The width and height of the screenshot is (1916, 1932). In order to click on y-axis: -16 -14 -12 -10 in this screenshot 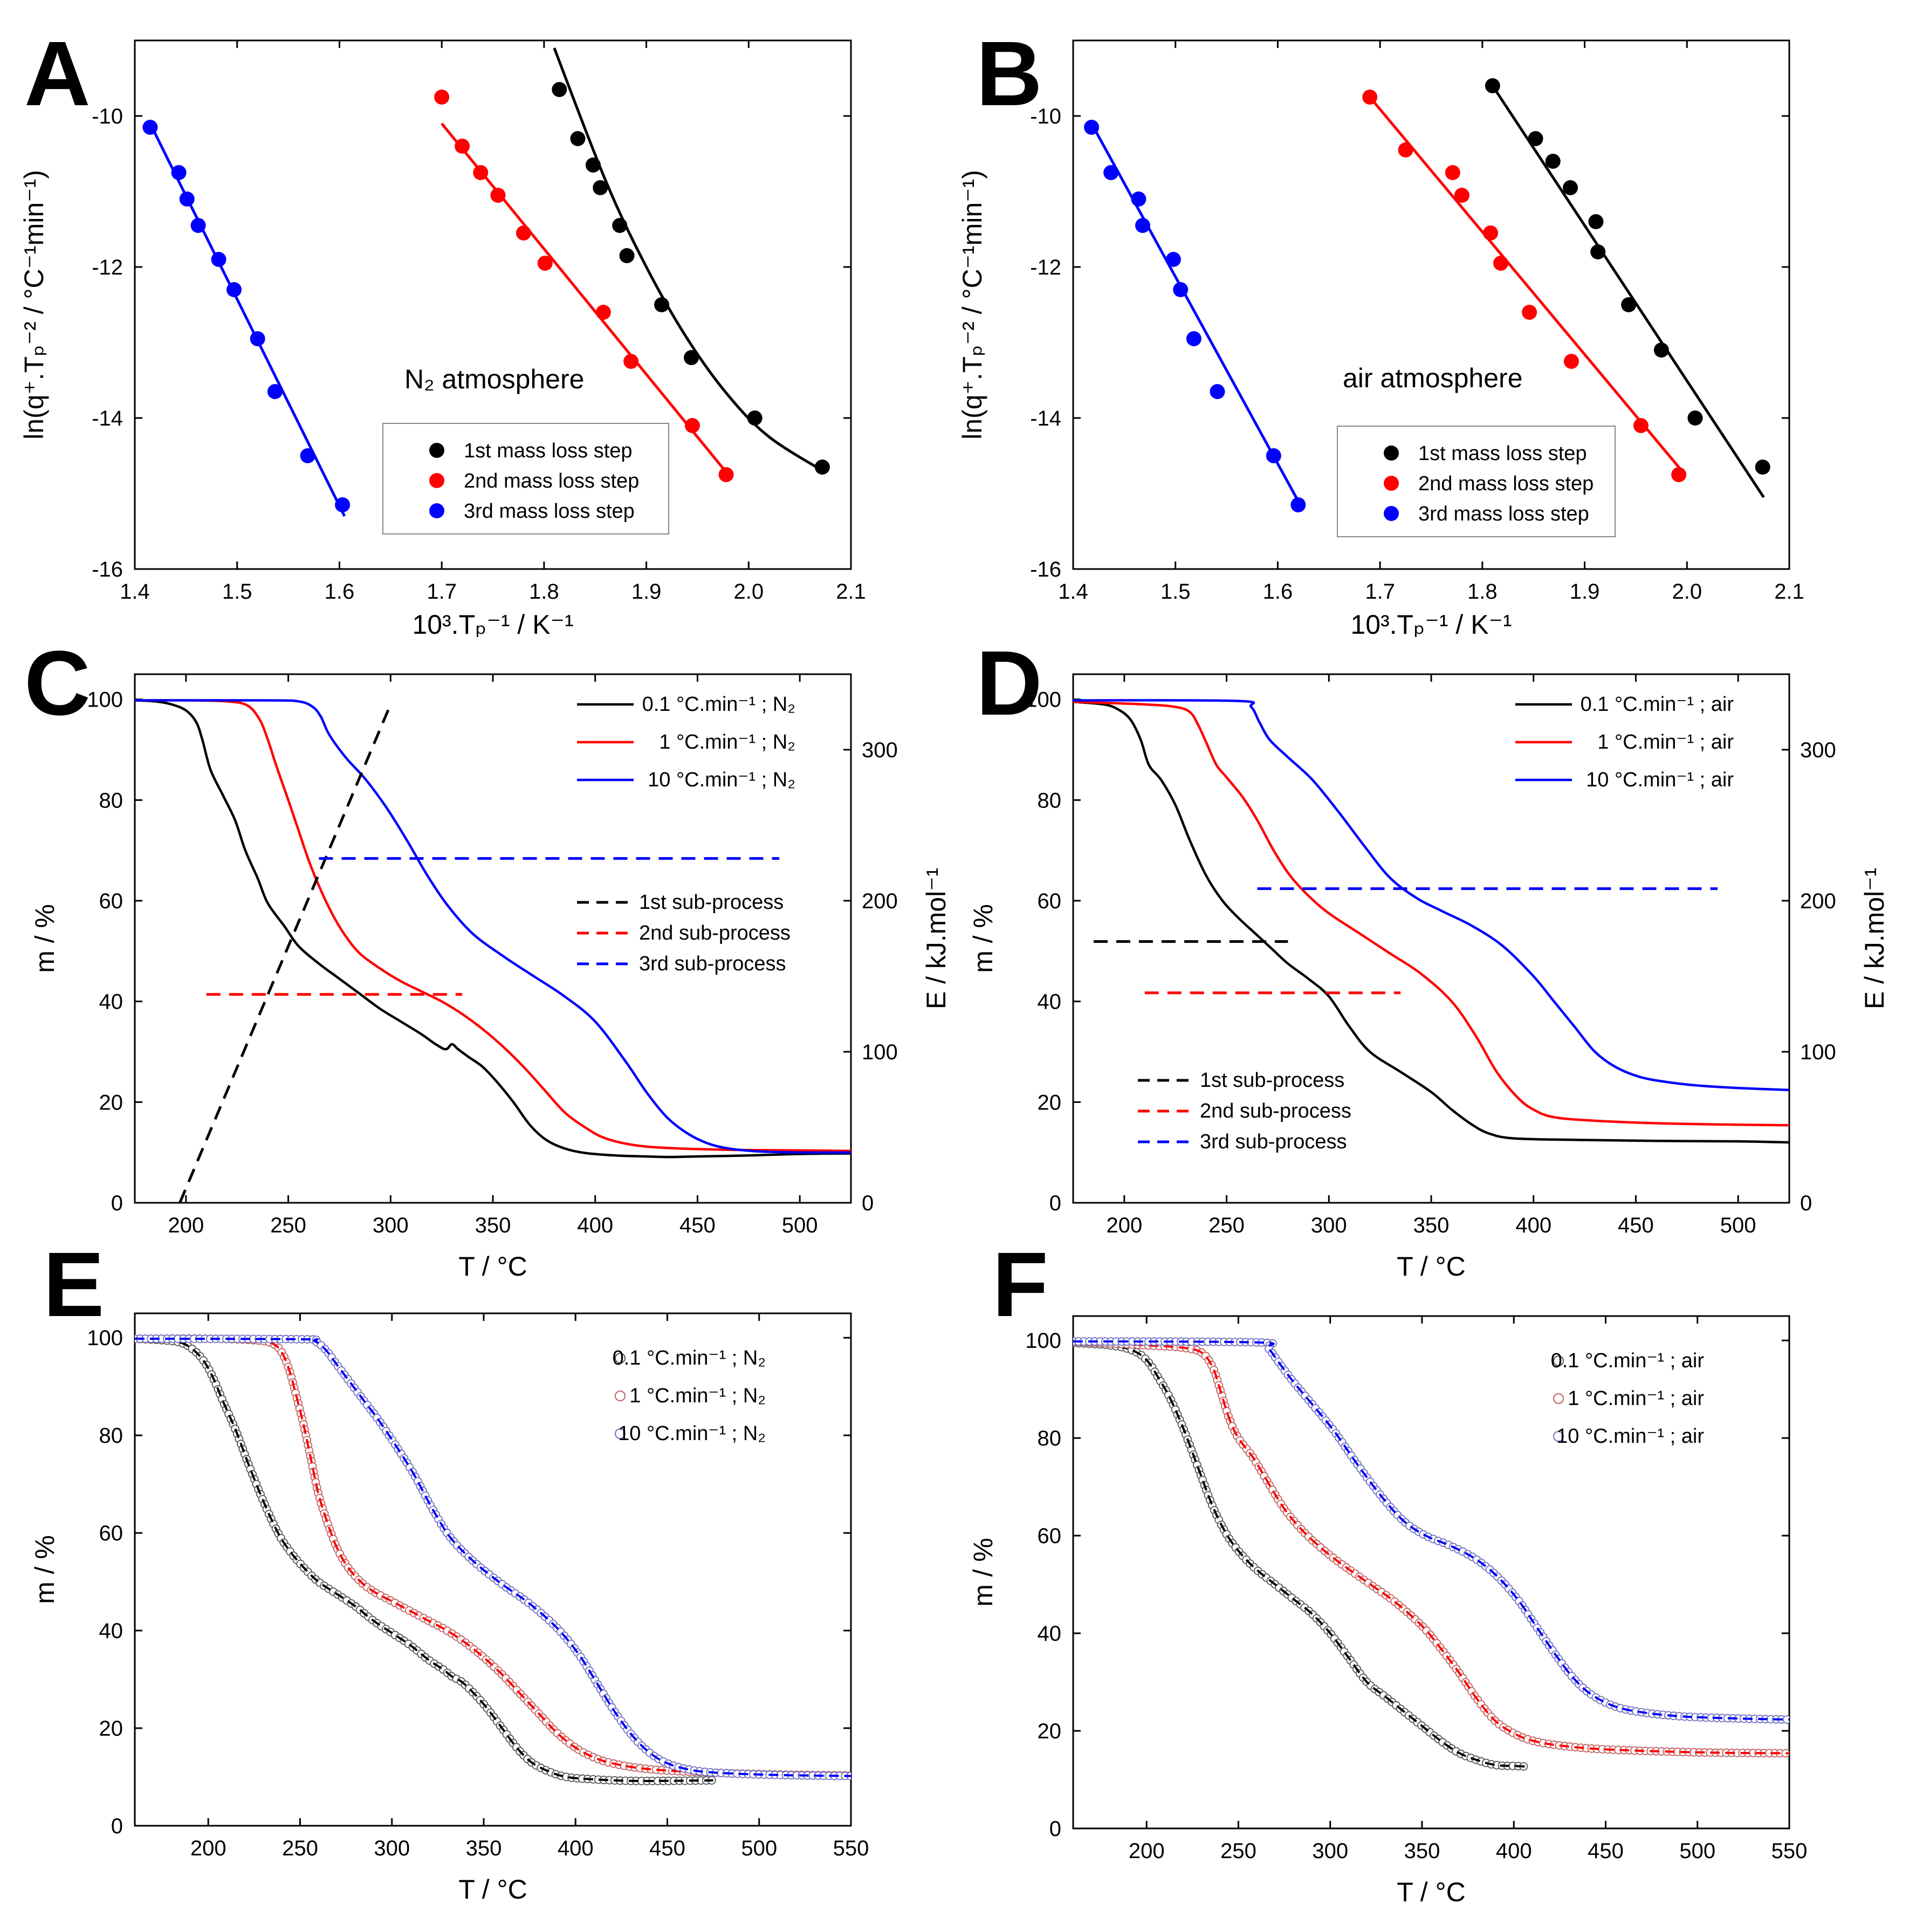, I will do `click(1409, 343)`.